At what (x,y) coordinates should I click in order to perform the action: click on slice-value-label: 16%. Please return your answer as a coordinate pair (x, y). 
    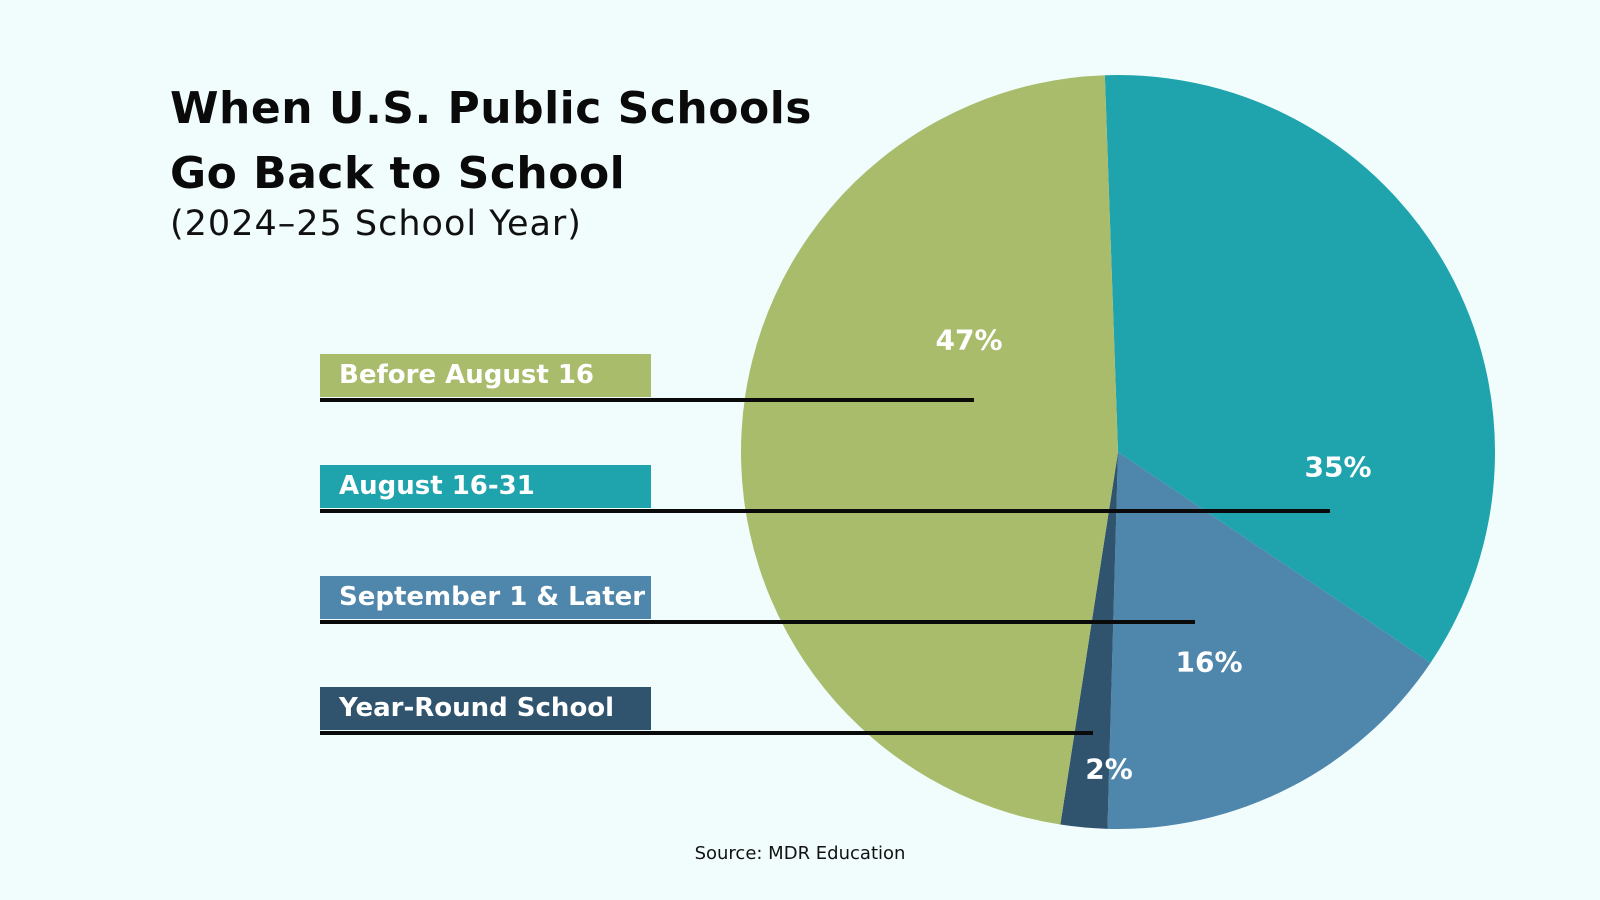
    Looking at the image, I should click on (1209, 662).